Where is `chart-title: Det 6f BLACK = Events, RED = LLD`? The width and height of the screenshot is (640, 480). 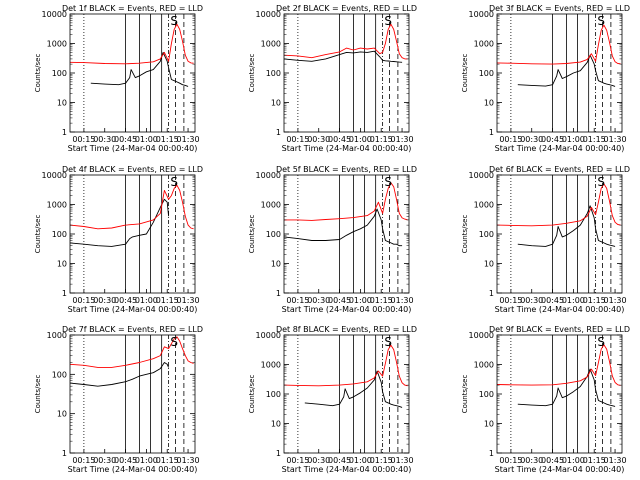
chart-title: Det 6f BLACK = Events, RED = LLD is located at coordinates (559, 169).